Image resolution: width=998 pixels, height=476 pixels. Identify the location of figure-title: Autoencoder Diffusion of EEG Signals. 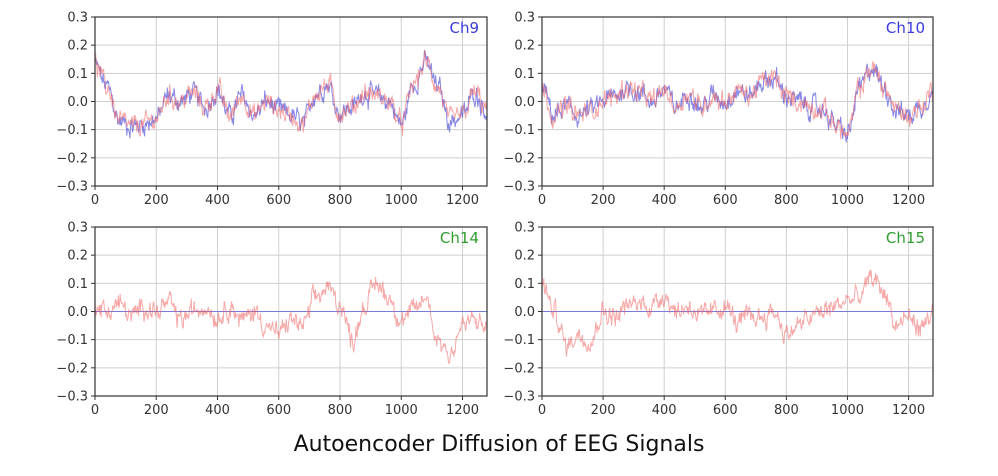
(499, 444).